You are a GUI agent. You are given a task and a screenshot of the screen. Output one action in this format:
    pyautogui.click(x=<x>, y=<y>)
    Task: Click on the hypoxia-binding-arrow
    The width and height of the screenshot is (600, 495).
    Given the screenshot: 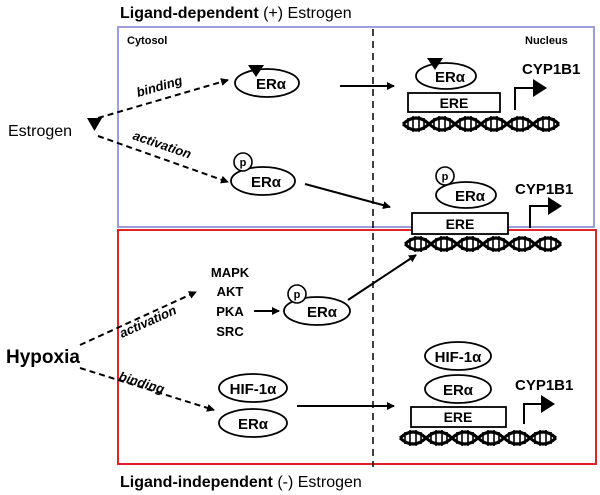 What is the action you would take?
    pyautogui.click(x=147, y=389)
    